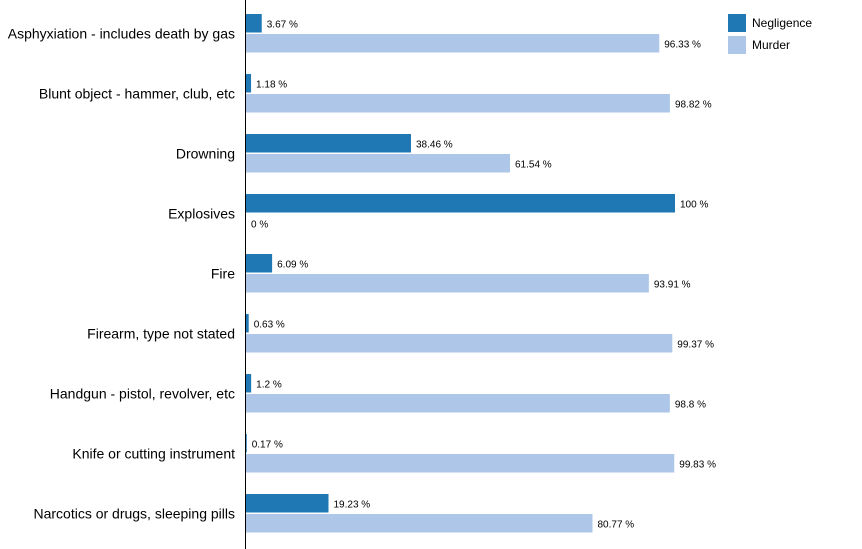 This screenshot has height=549, width=862. Describe the element at coordinates (205, 153) in the screenshot. I see `category-label-drowning: Drowning` at that location.